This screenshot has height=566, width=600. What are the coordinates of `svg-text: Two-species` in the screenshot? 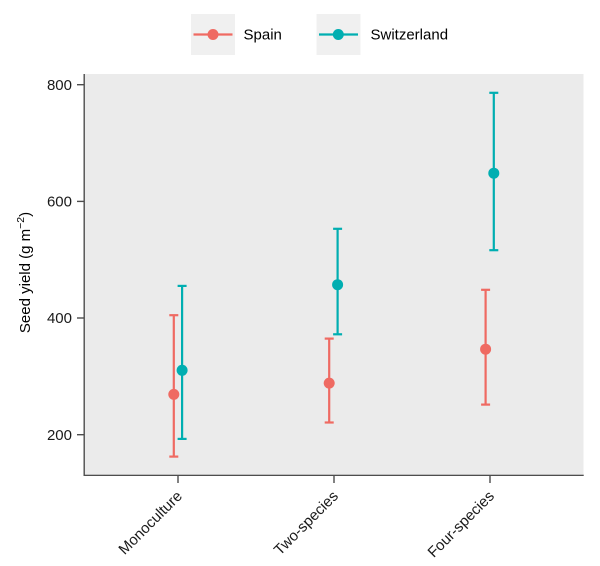 It's located at (306, 523).